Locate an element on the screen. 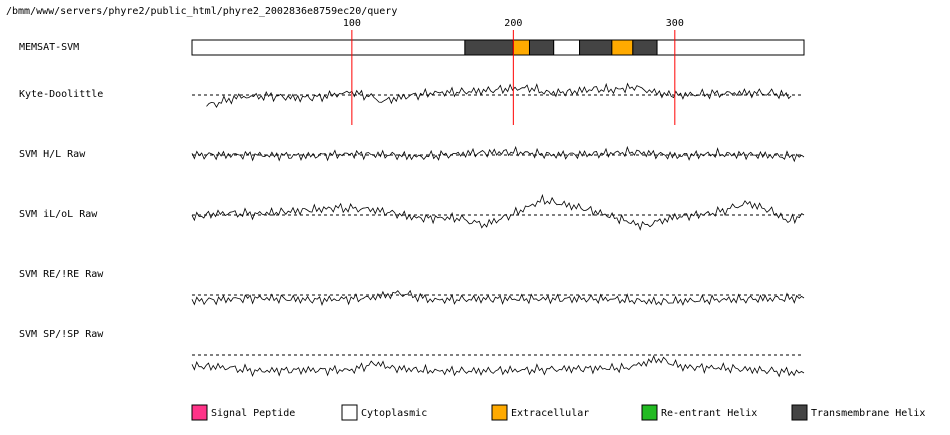  x-tick-label: 200 is located at coordinates (513, 23).